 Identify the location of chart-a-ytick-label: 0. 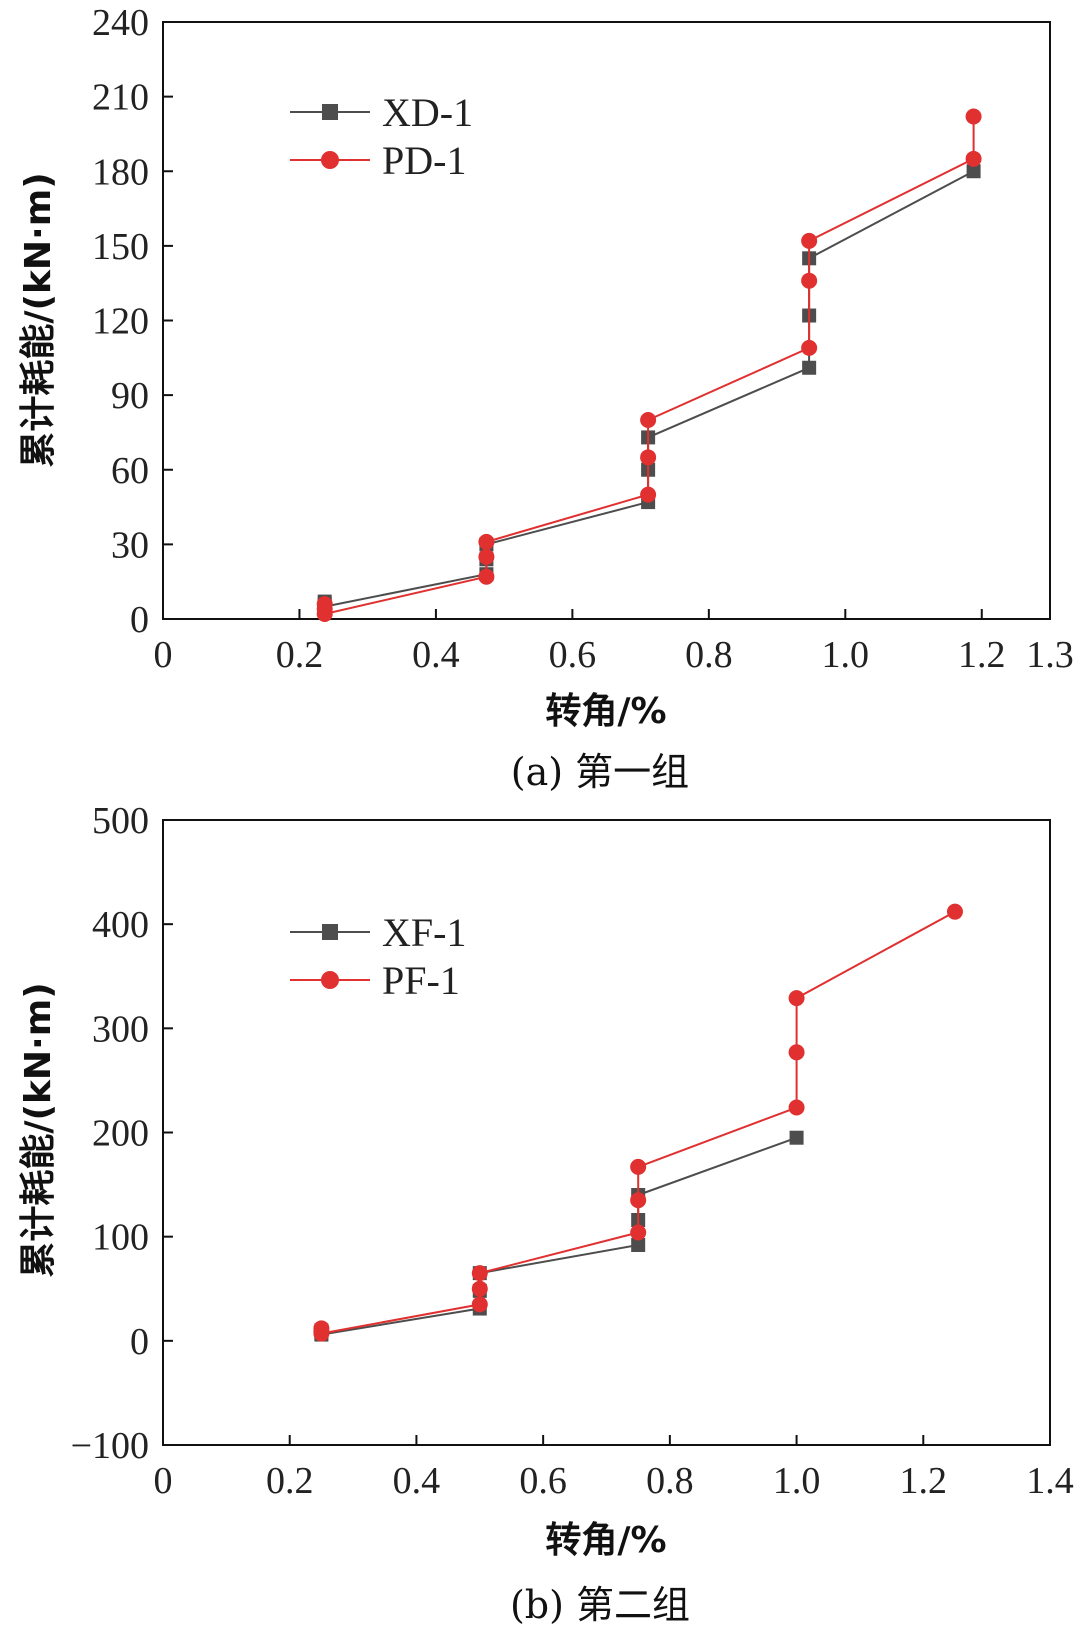
(139, 620).